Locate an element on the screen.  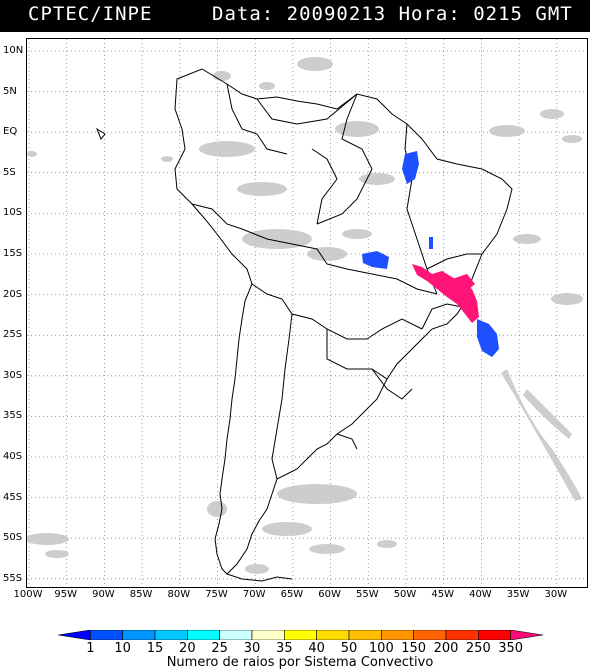
colorbar-title: Numero de raios por Sistema Convectivo is located at coordinates (300, 662).